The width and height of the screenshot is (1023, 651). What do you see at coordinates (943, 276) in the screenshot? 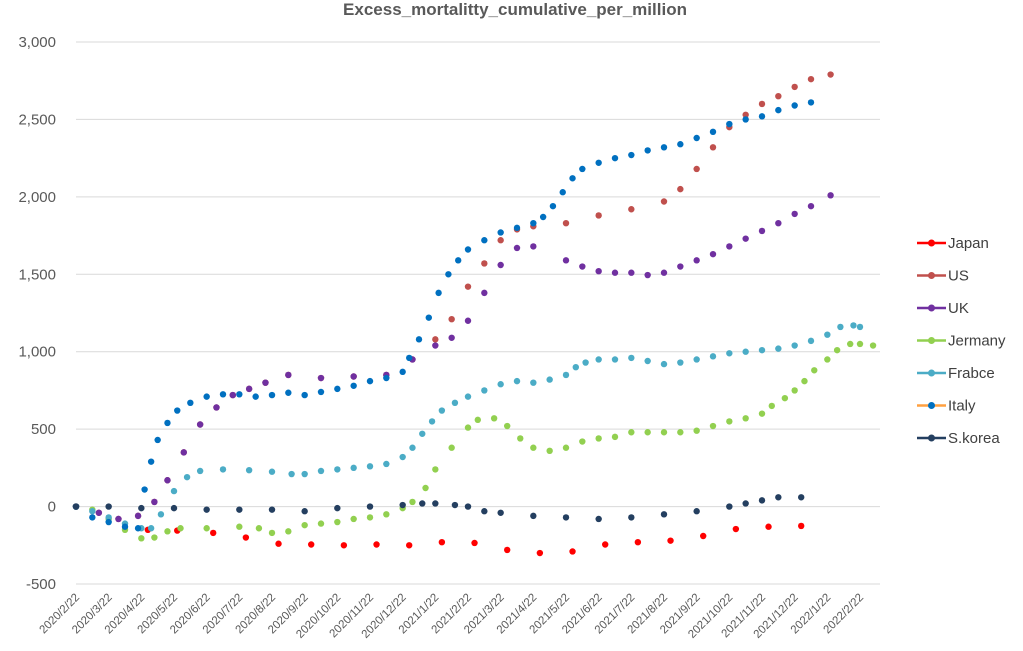
I see `legend-item-us: US` at bounding box center [943, 276].